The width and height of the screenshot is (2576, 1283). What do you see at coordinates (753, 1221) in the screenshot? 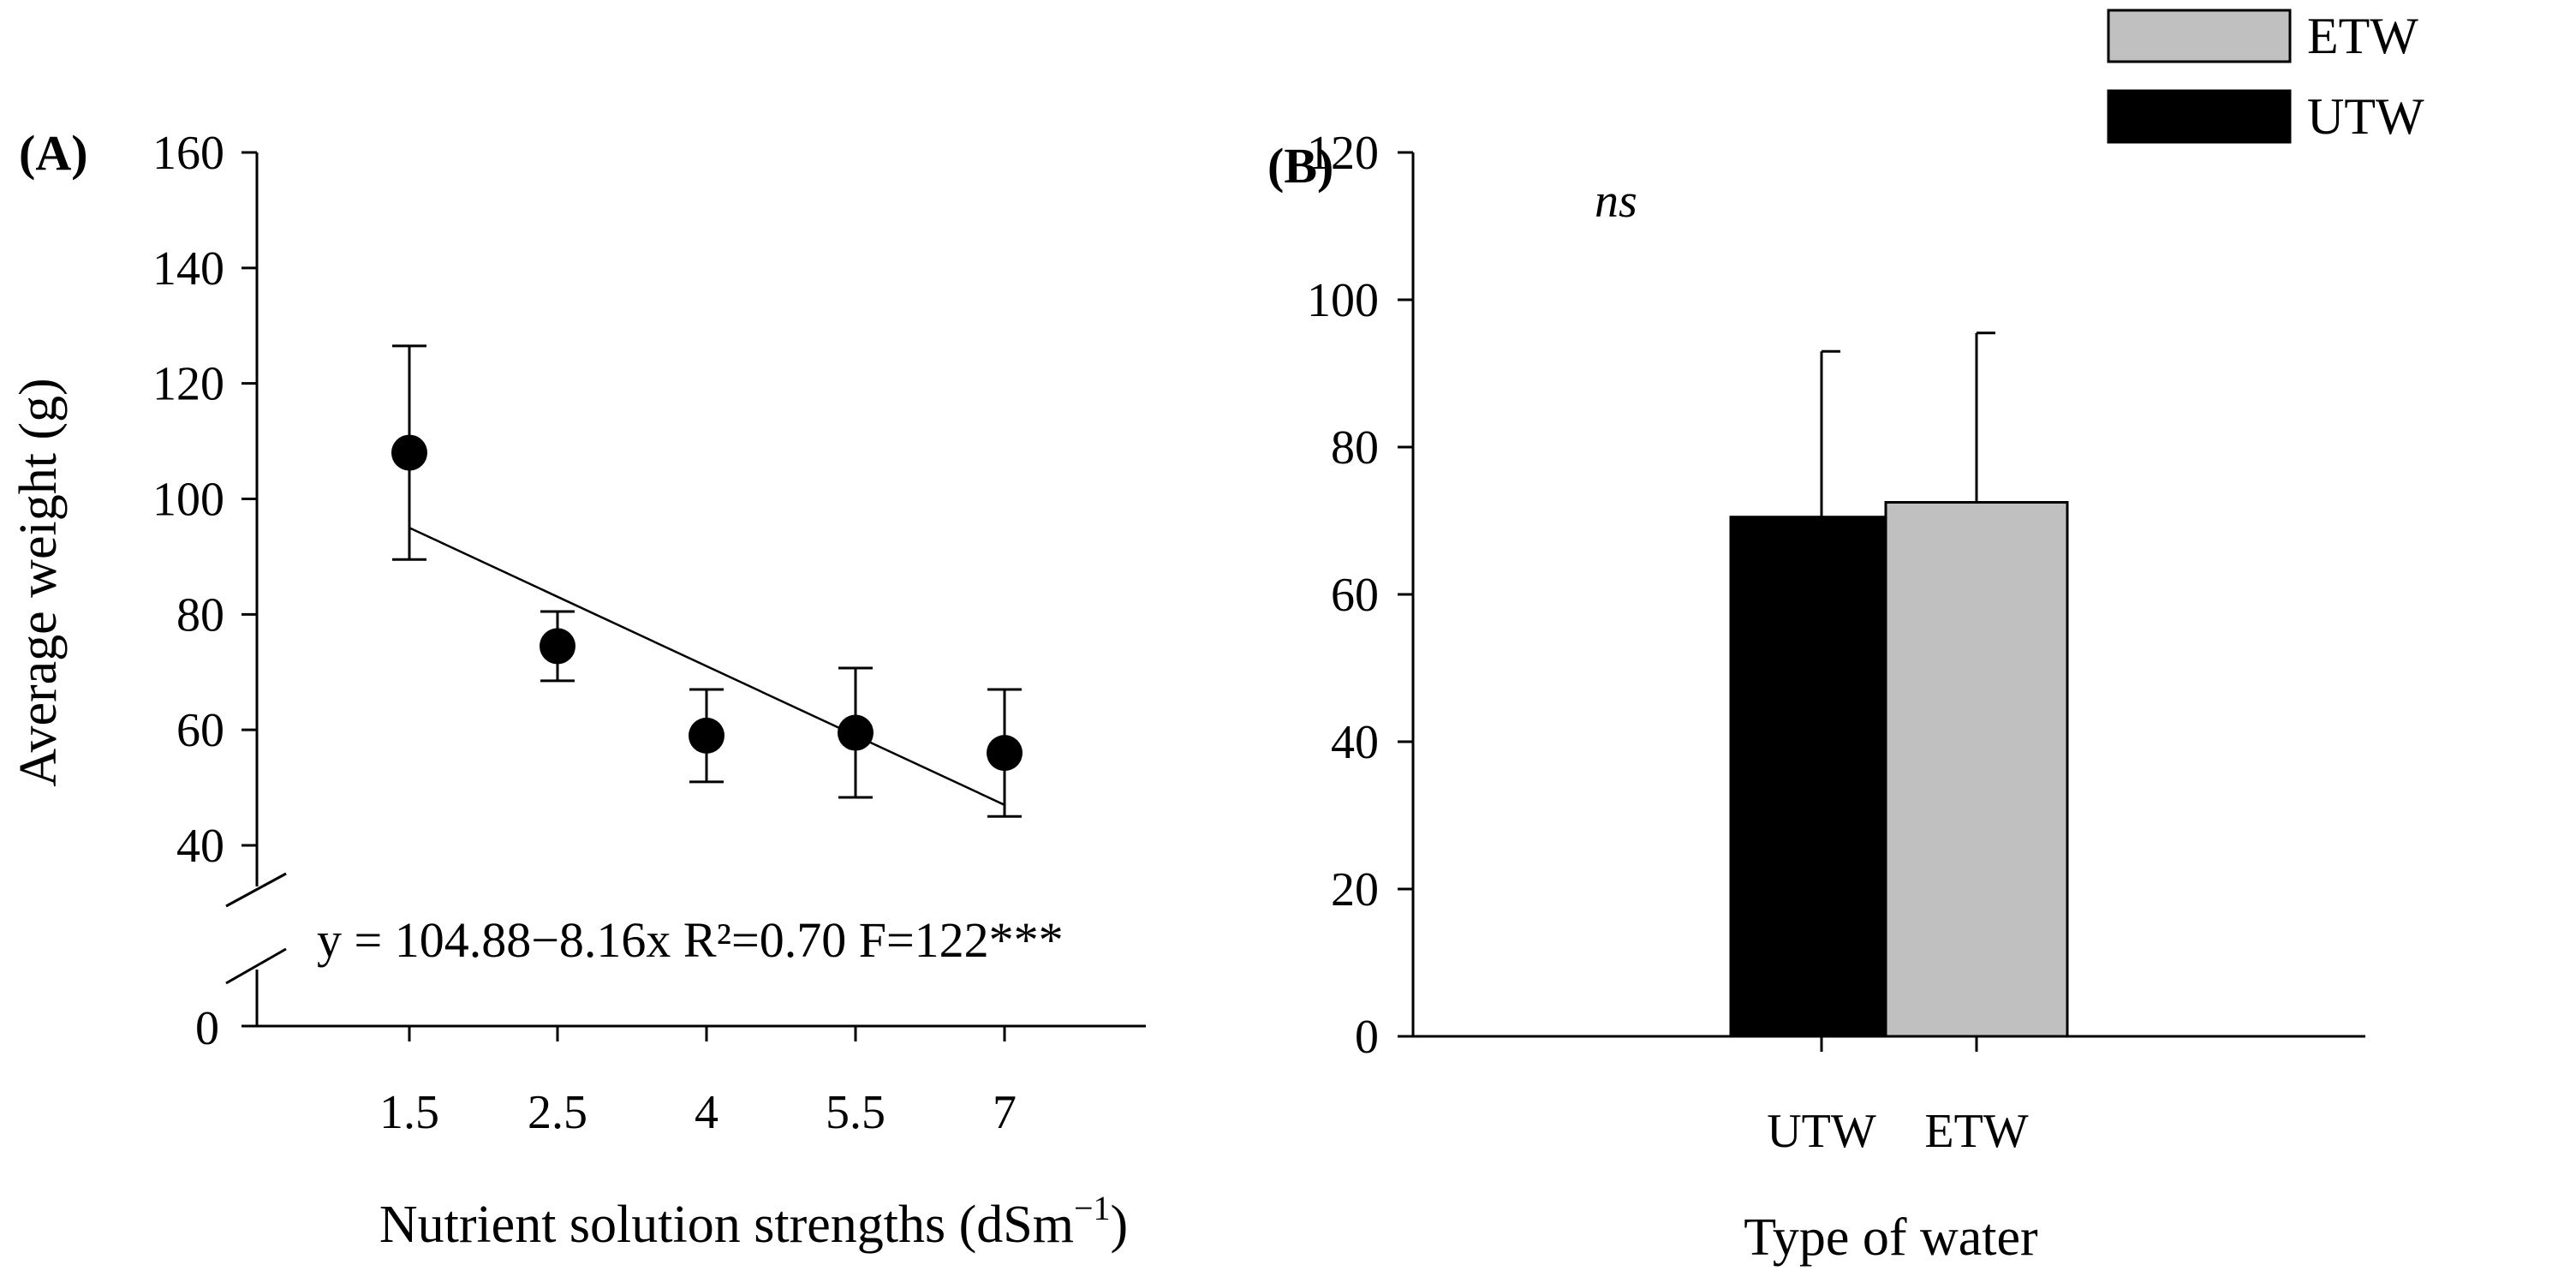
I see `panel-a-x-axis-label: Nutrient solution strengths (dSm−1)` at bounding box center [753, 1221].